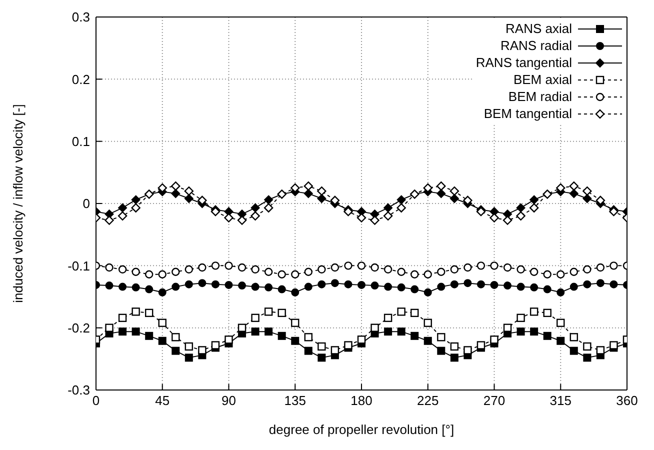 The width and height of the screenshot is (654, 450). Describe the element at coordinates (524, 62) in the screenshot. I see `legend-label: RANS tangential` at that location.